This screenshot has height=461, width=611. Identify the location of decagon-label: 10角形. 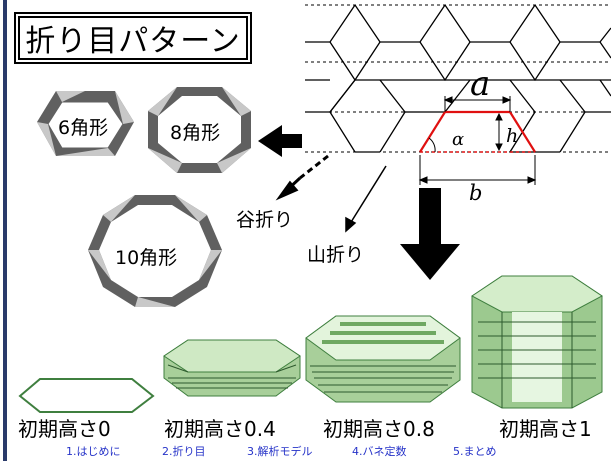
(146, 258).